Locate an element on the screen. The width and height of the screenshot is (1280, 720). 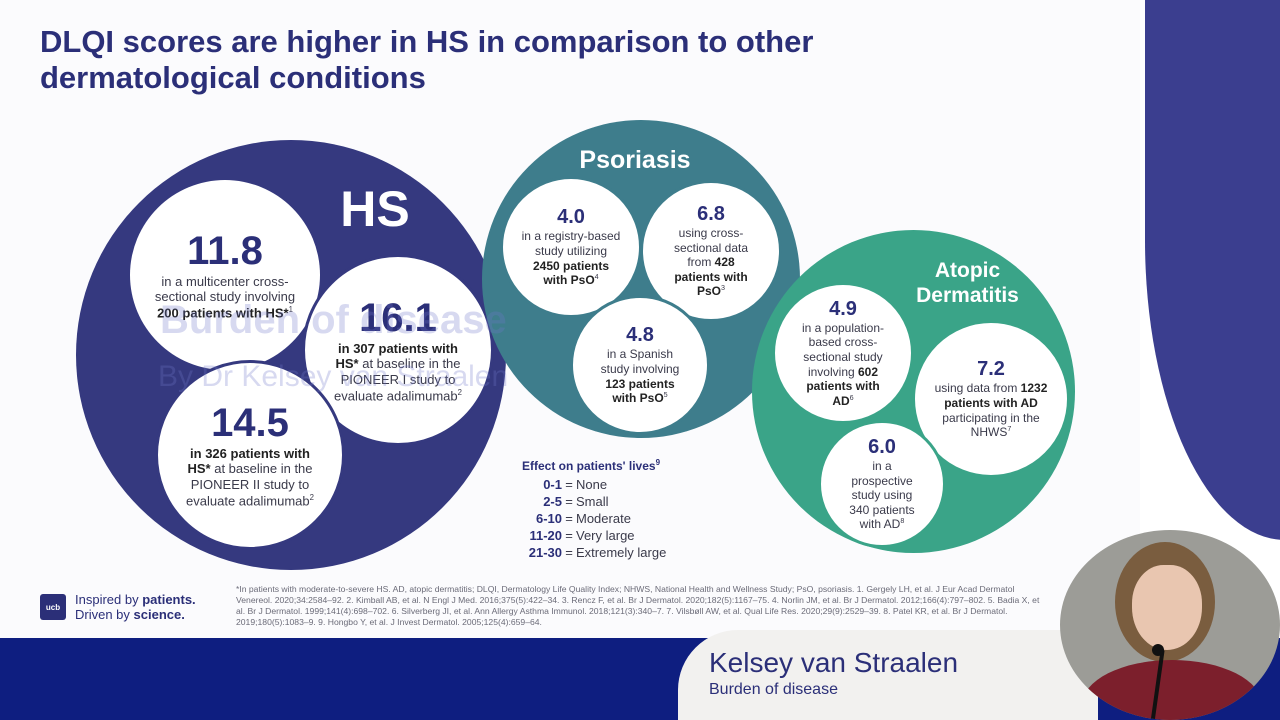
effect-range: 0-1 is located at coordinates (552, 484).